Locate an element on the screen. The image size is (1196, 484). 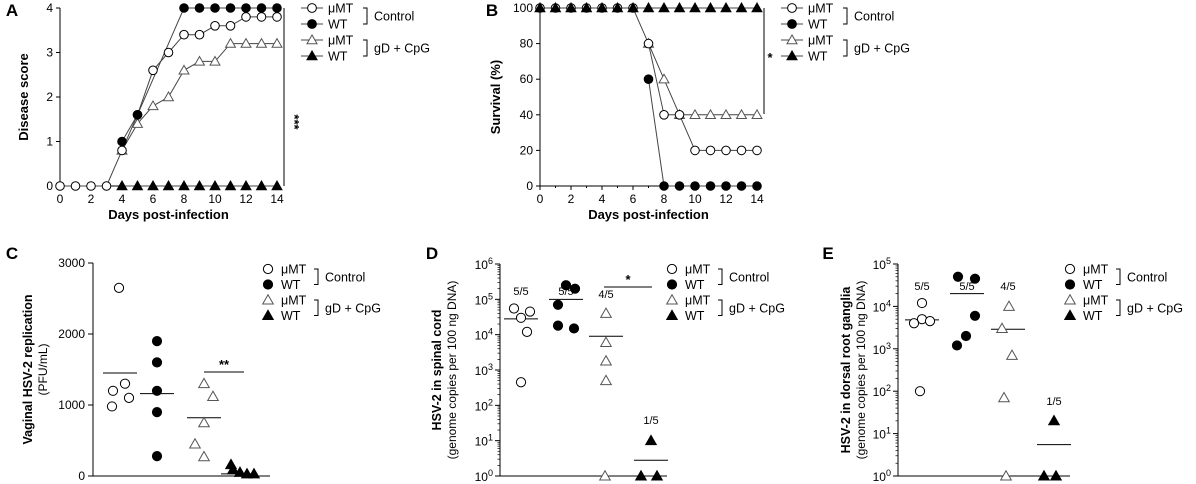
x-tick-label: 12 is located at coordinates (246, 199).